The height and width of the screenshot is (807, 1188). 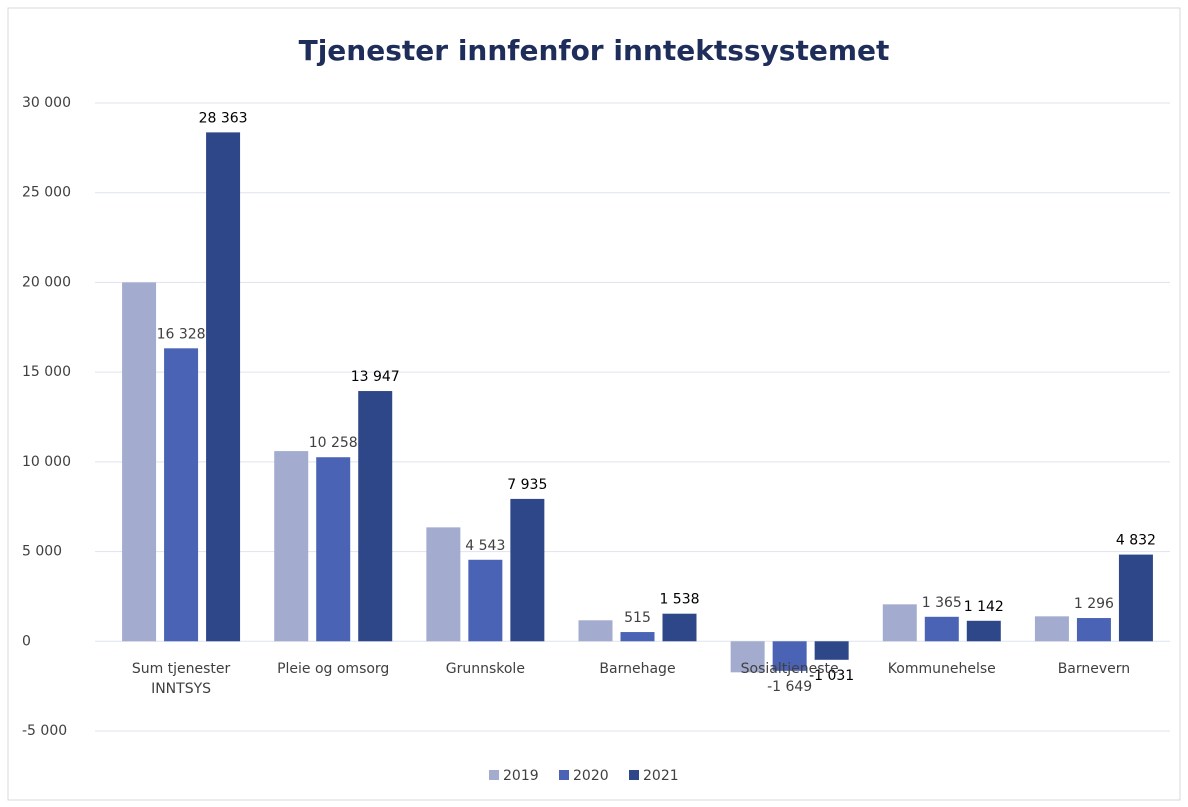 I want to click on data-label: -1 649, so click(x=789, y=687).